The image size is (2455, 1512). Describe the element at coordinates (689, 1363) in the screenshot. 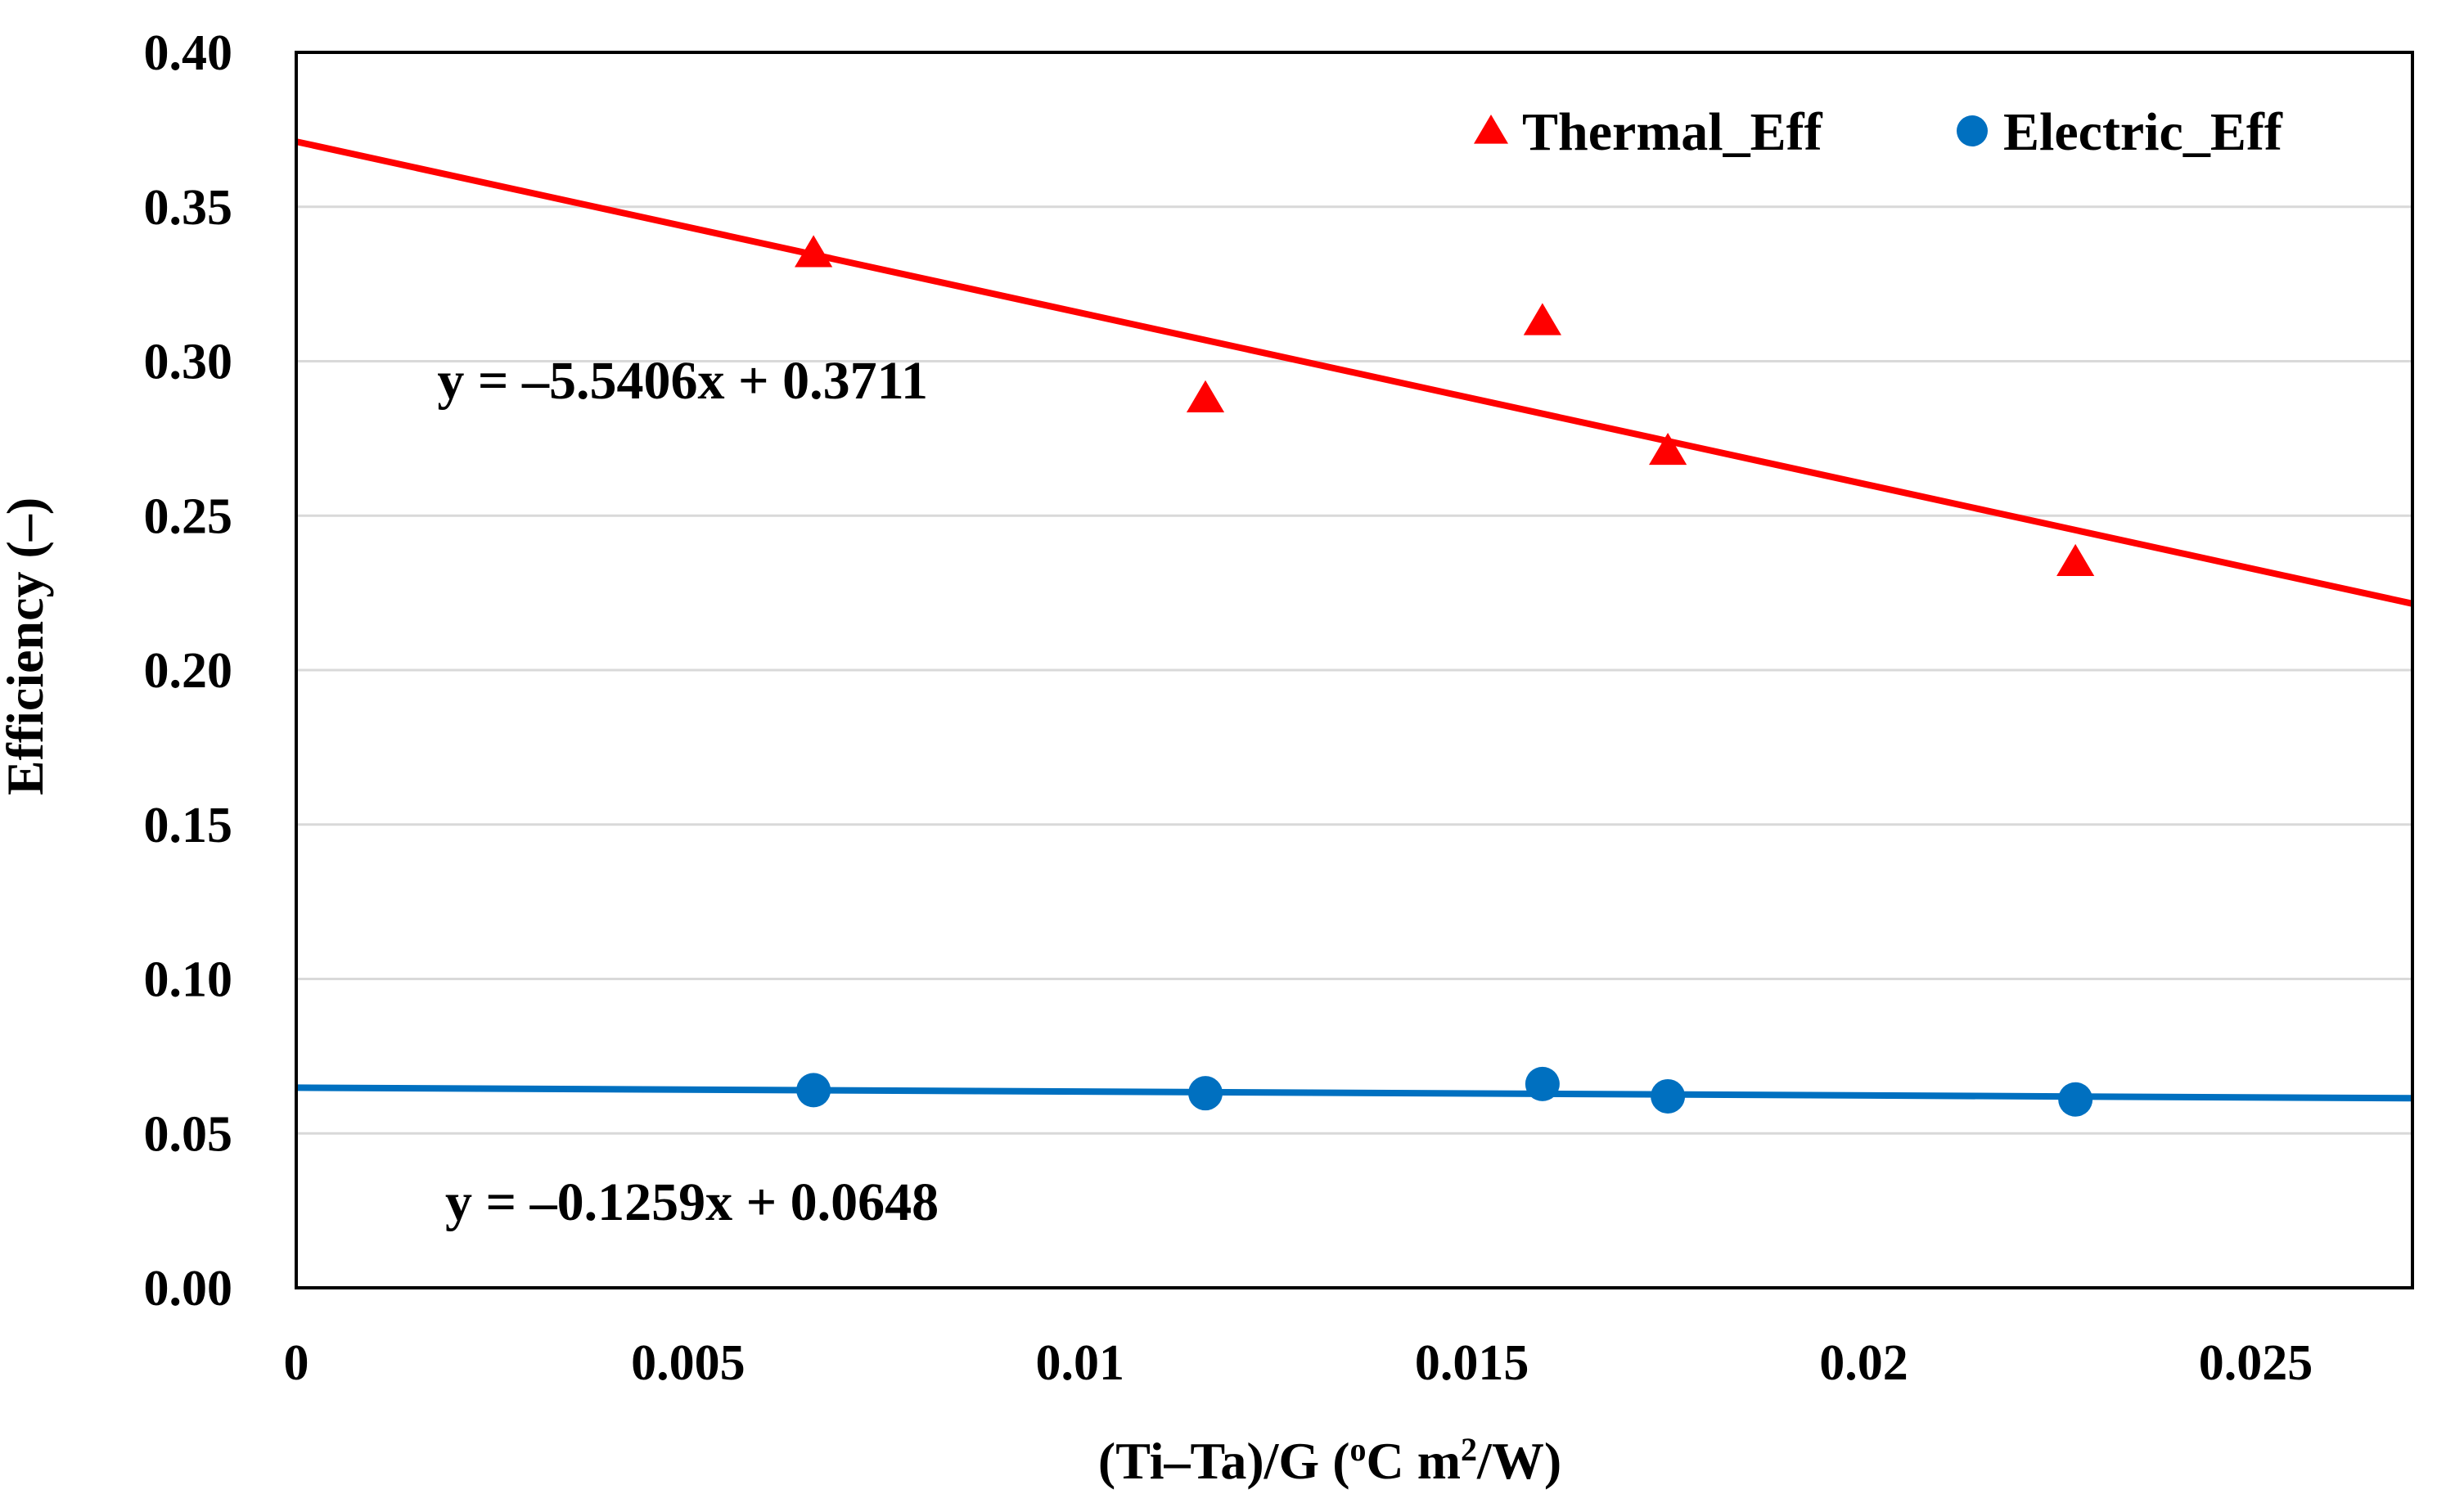

I see `x-tick-label: 0.005` at that location.